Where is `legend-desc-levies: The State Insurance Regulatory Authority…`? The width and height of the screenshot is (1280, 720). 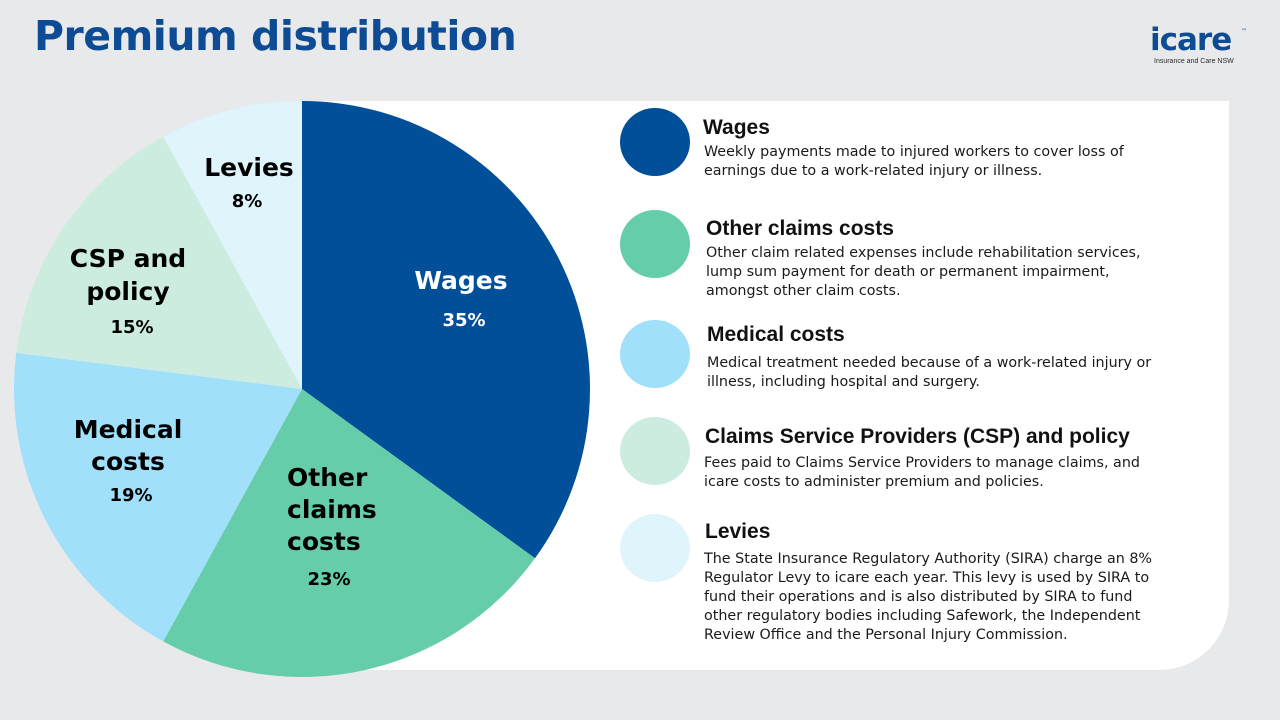 legend-desc-levies: The State Insurance Regulatory Authority… is located at coordinates (928, 597).